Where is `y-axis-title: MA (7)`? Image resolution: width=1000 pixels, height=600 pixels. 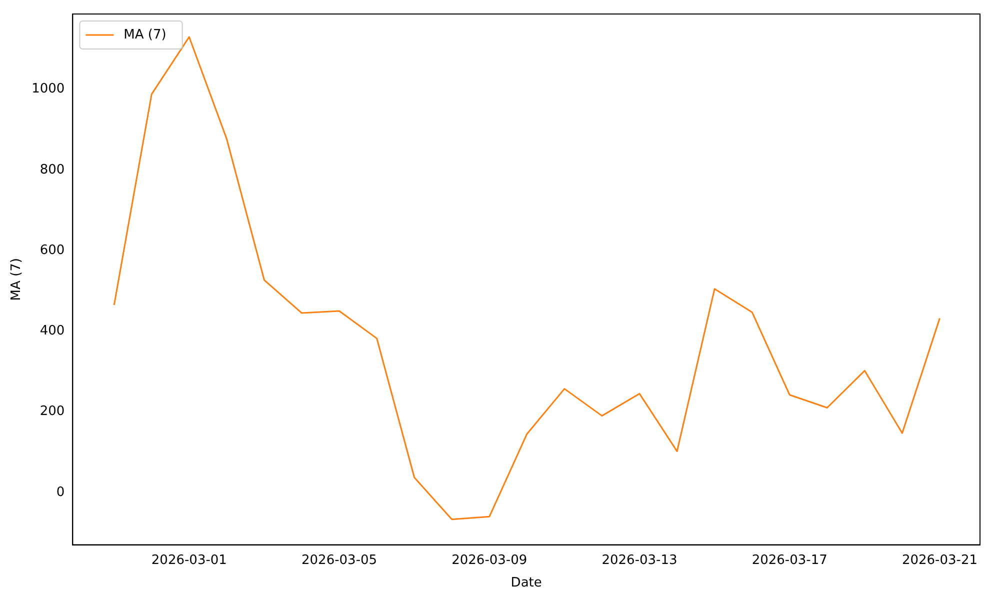
y-axis-title: MA (7) is located at coordinates (16, 279).